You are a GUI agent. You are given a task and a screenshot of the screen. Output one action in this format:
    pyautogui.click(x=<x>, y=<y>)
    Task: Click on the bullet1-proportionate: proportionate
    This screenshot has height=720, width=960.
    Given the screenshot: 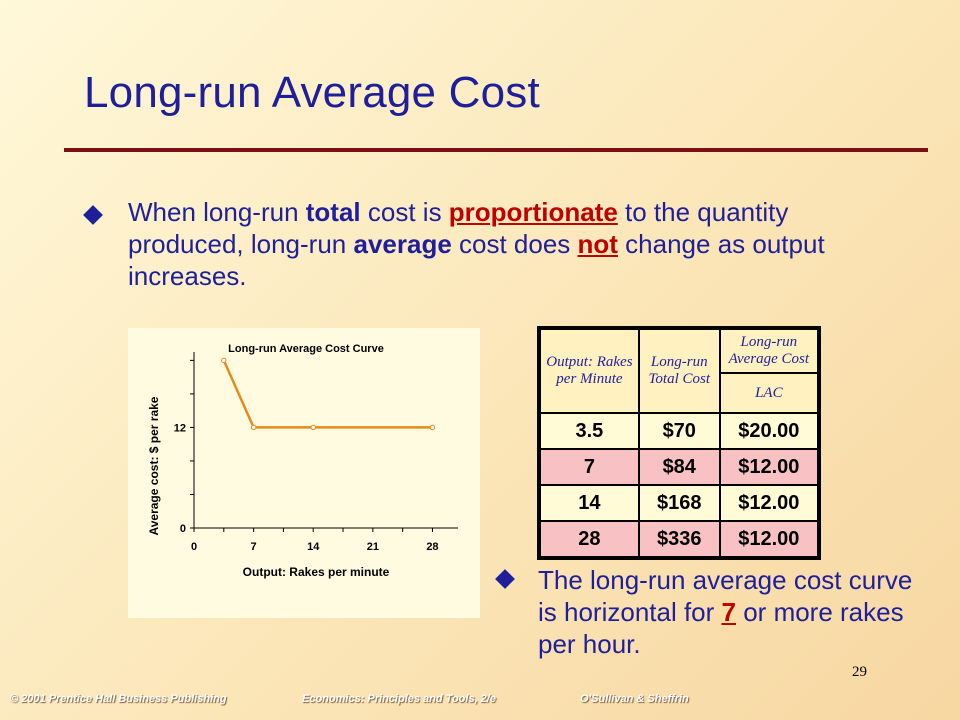 What is the action you would take?
    pyautogui.click(x=533, y=212)
    